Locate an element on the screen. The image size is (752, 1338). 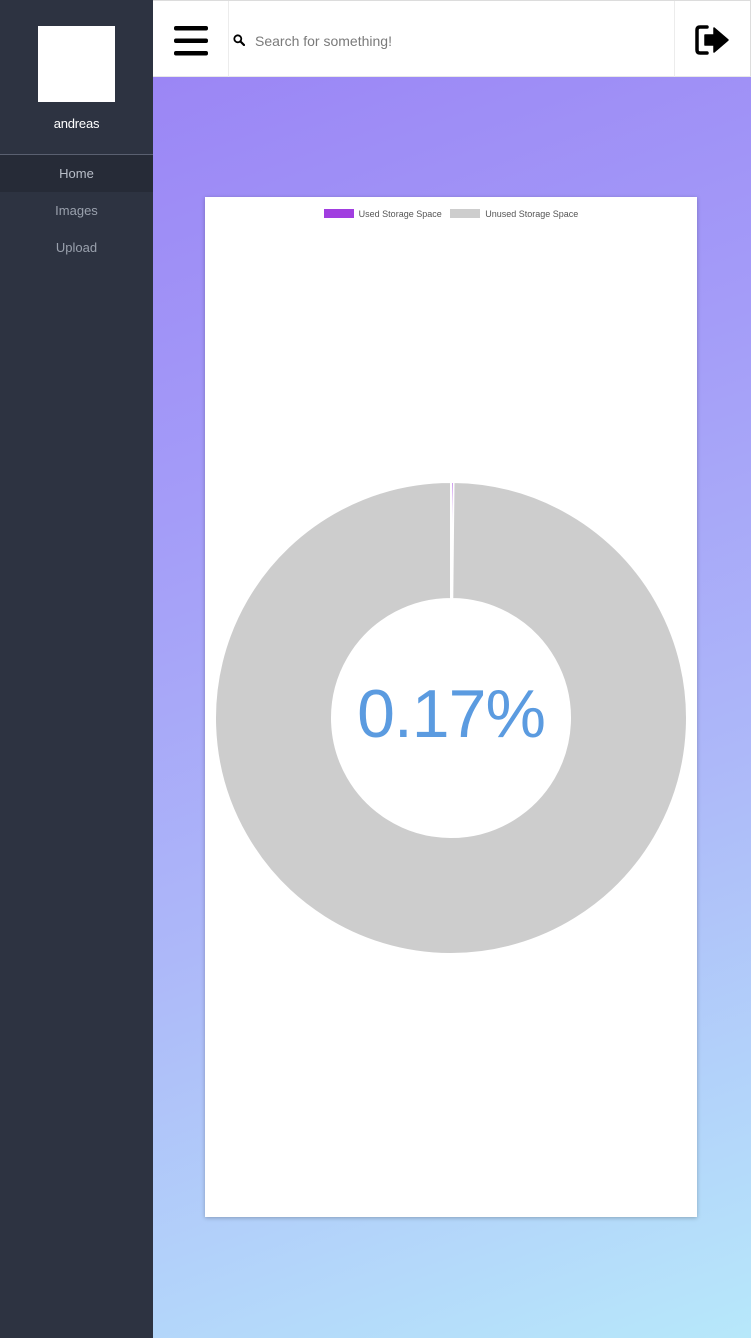
menu-toggle-button is located at coordinates (191, 39).